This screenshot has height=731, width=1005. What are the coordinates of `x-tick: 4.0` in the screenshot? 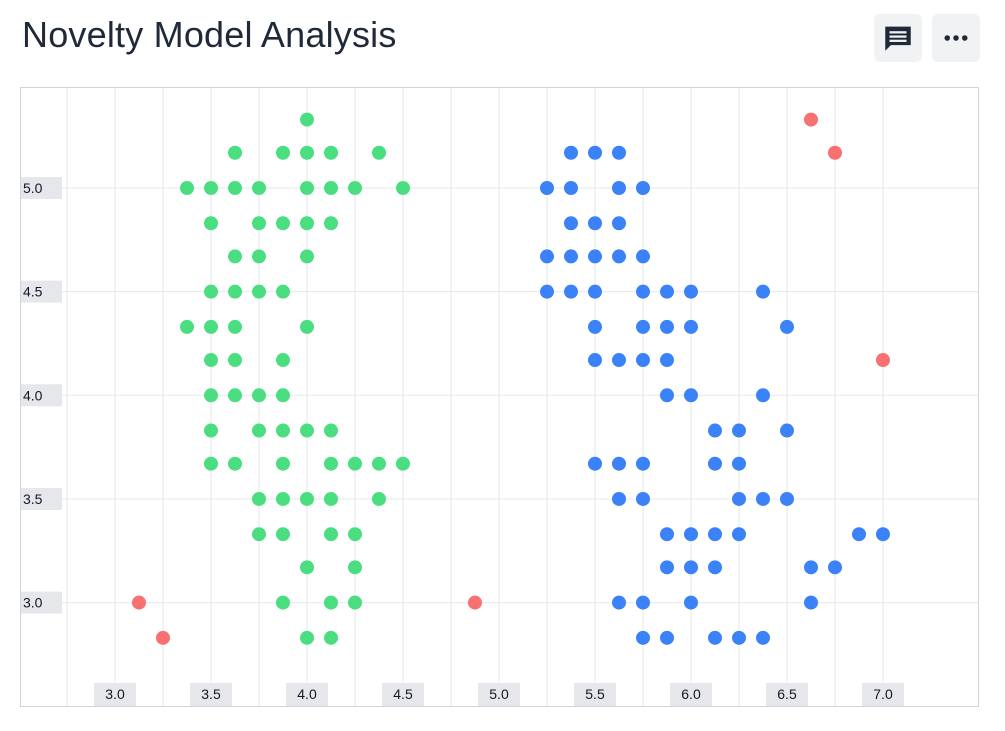 It's located at (307, 694).